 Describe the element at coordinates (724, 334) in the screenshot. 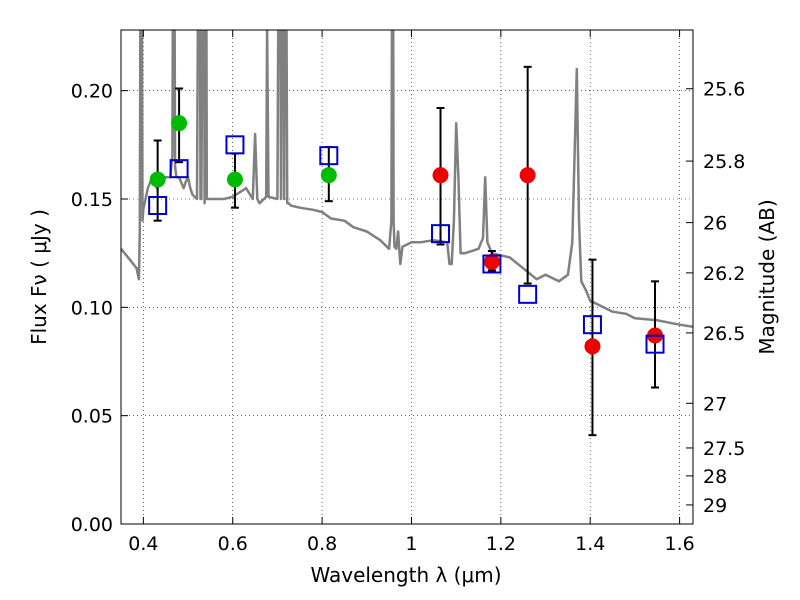

I see `y2-tick-label: 26.5` at that location.